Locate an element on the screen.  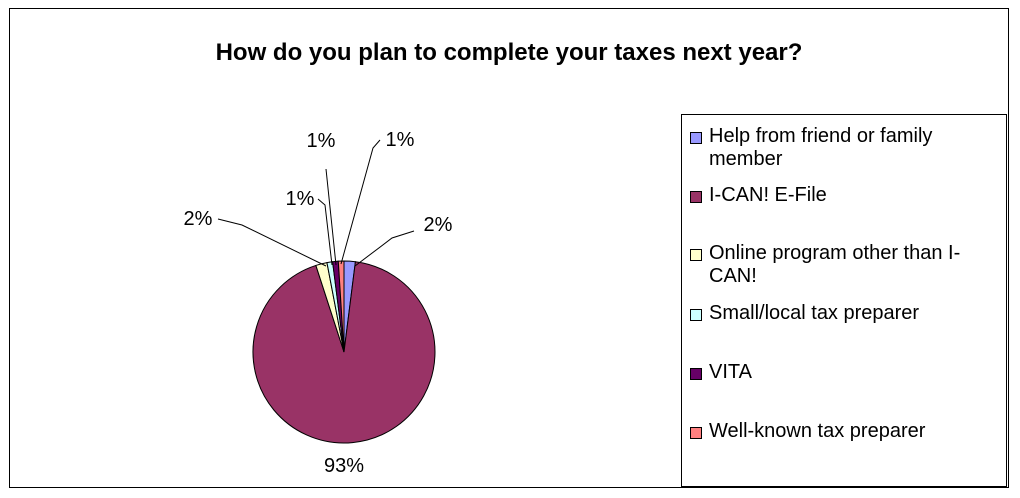
legend-label: Small/local tax preparer is located at coordinates (814, 313).